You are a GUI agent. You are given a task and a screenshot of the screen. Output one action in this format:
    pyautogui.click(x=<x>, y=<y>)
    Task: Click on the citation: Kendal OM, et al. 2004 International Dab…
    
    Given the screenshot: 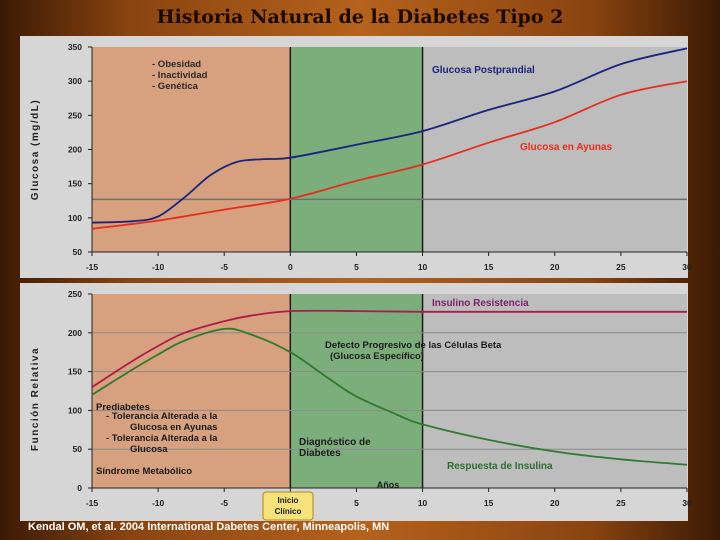 What is the action you would take?
    pyautogui.click(x=209, y=527)
    